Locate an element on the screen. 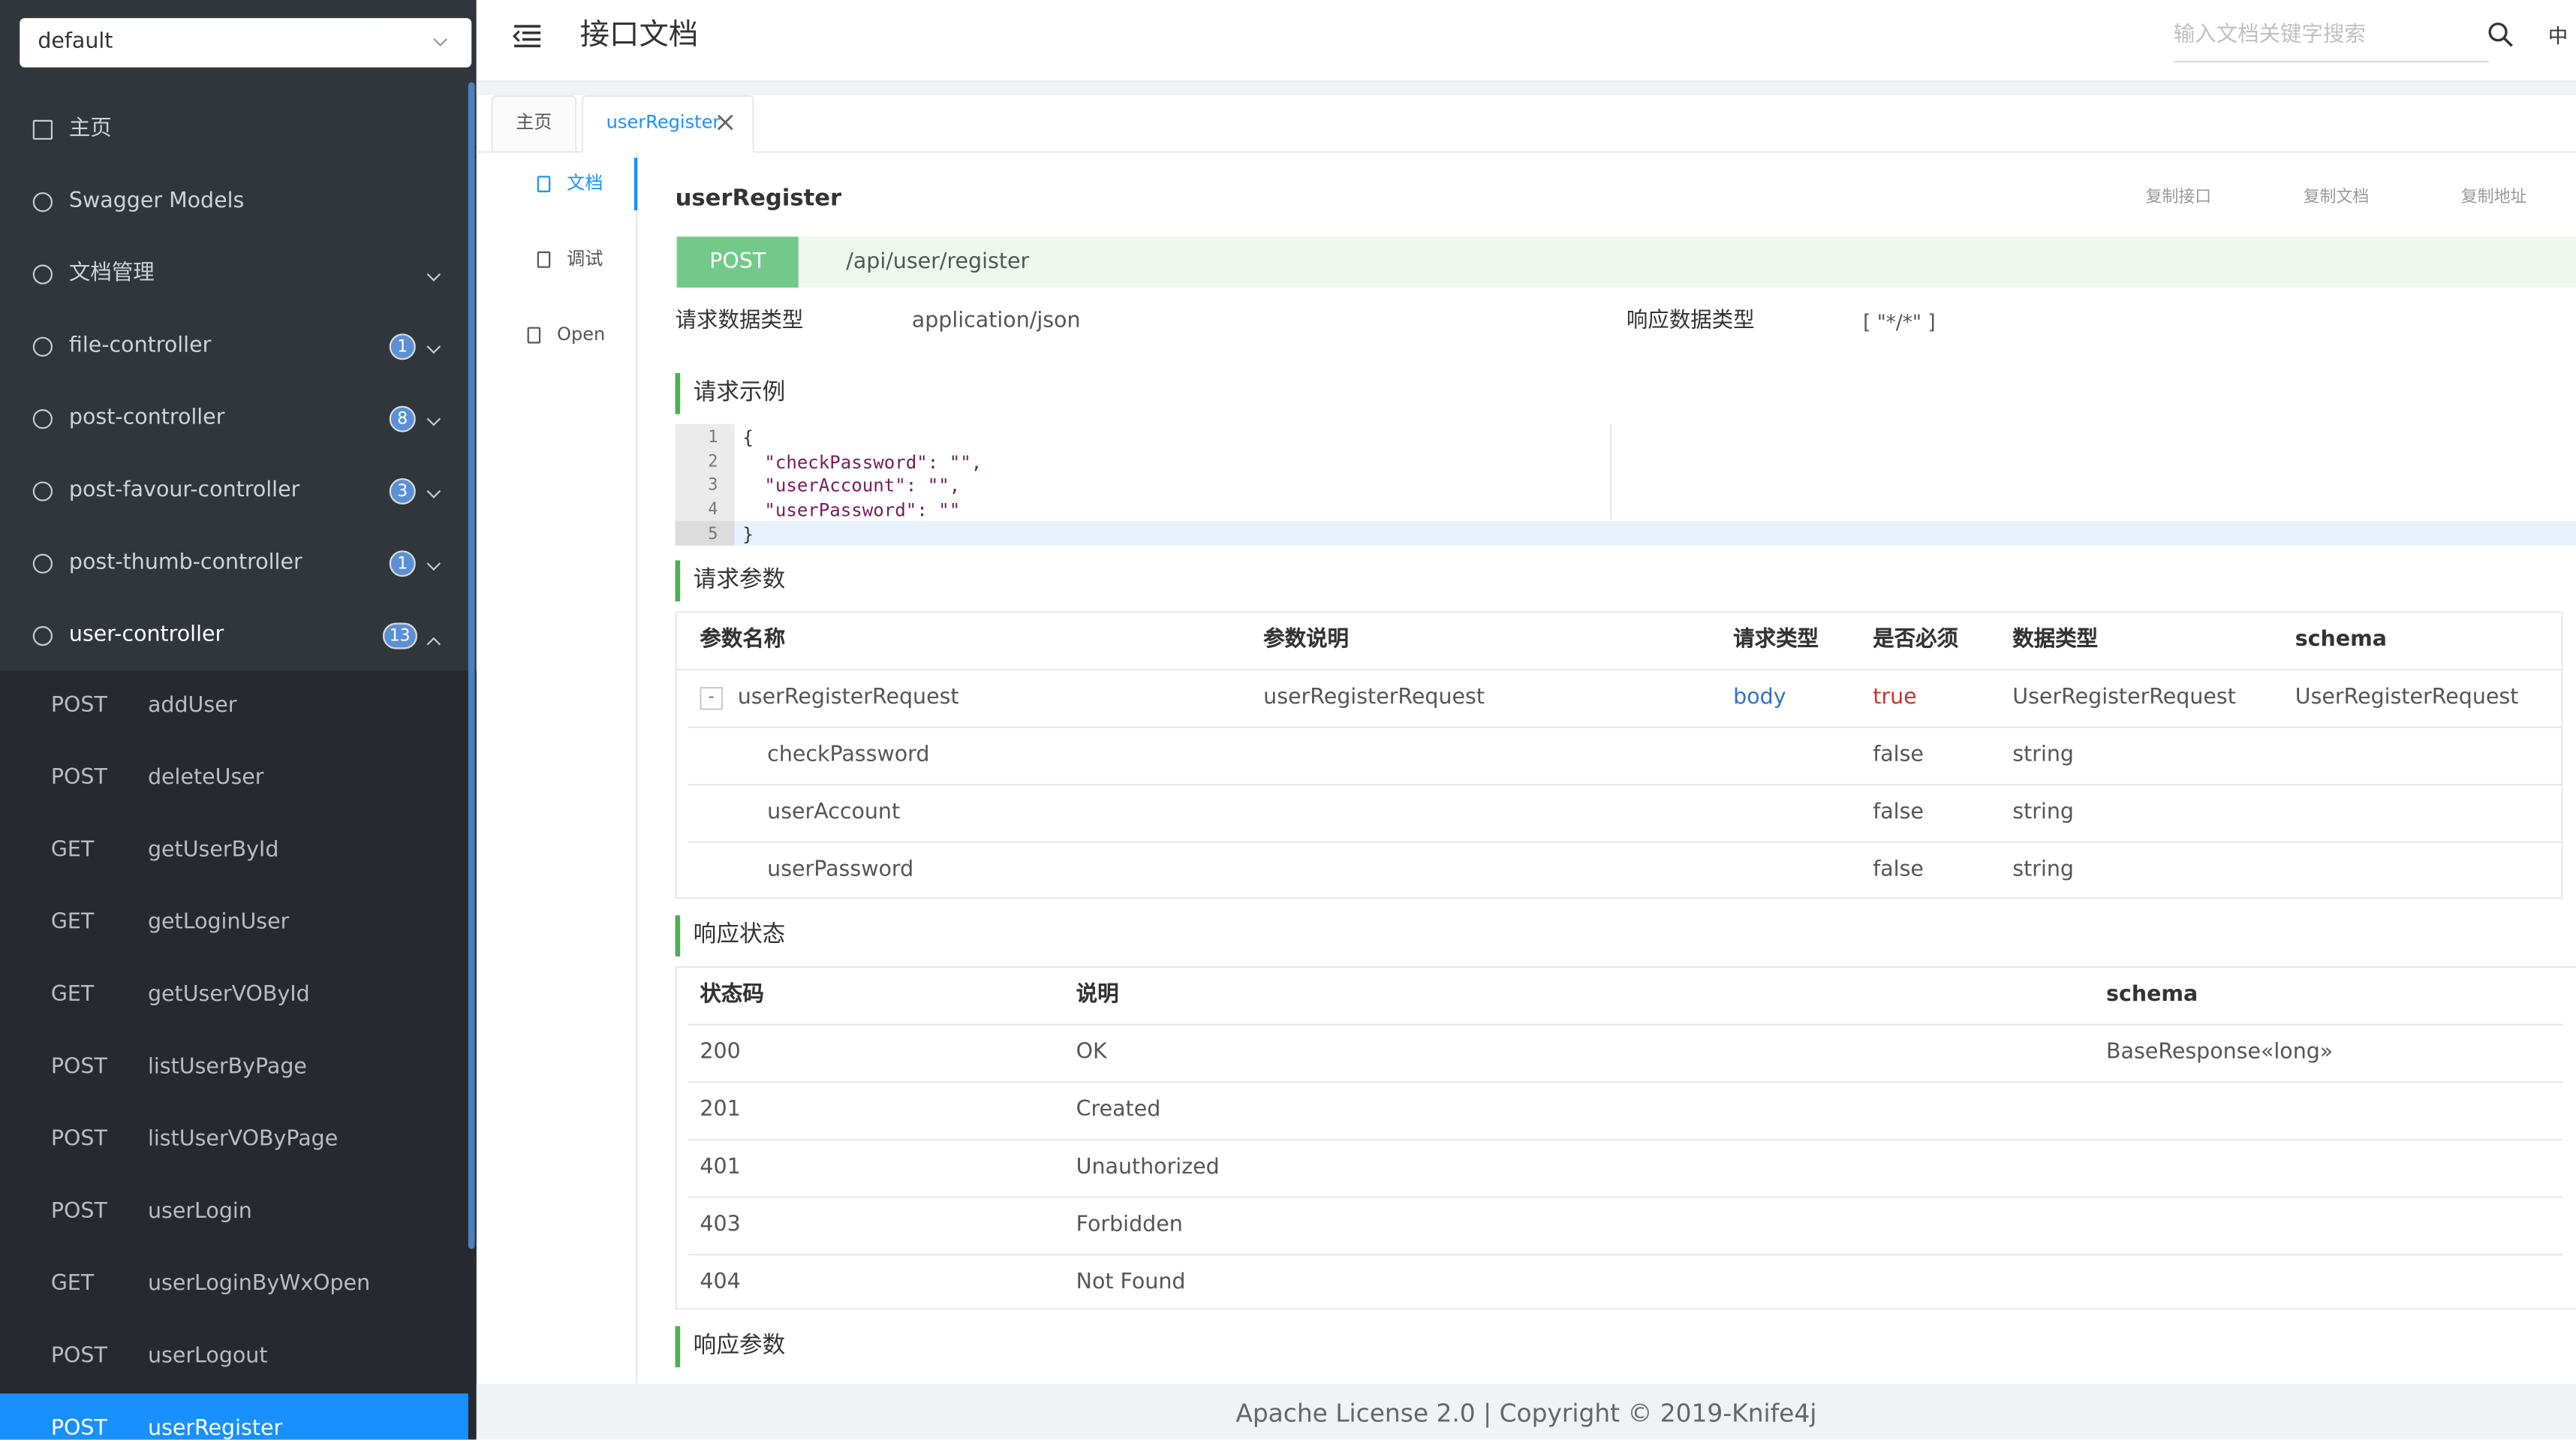 Image resolution: width=2576 pixels, height=1440 pixels. status-desc: Created is located at coordinates (1118, 1110).